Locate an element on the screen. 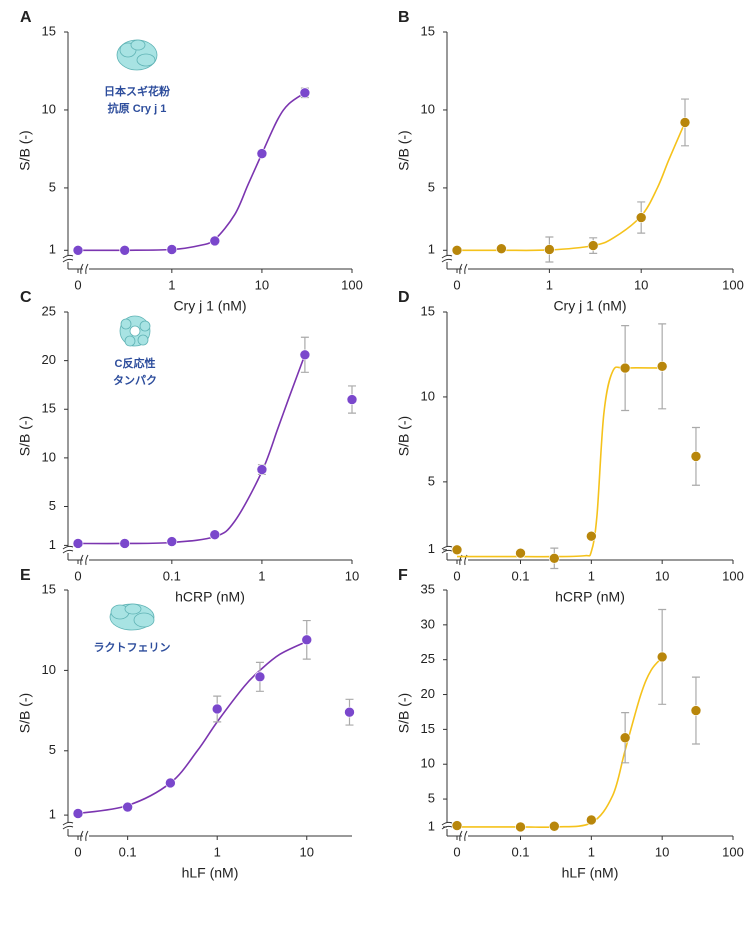 This screenshot has width=752, height=936. panel-letter: D is located at coordinates (404, 297).